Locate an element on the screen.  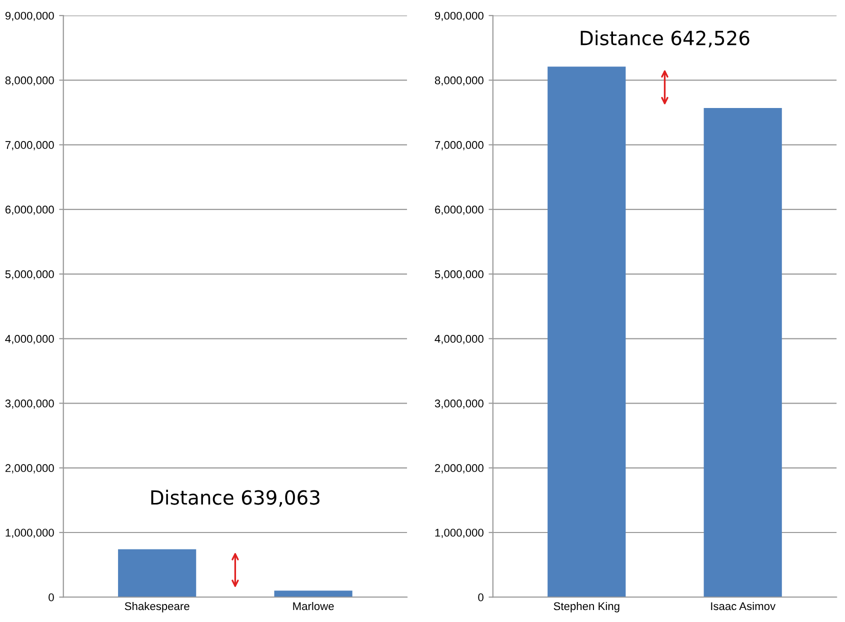
annotation: Distance 639,063 is located at coordinates (235, 498).